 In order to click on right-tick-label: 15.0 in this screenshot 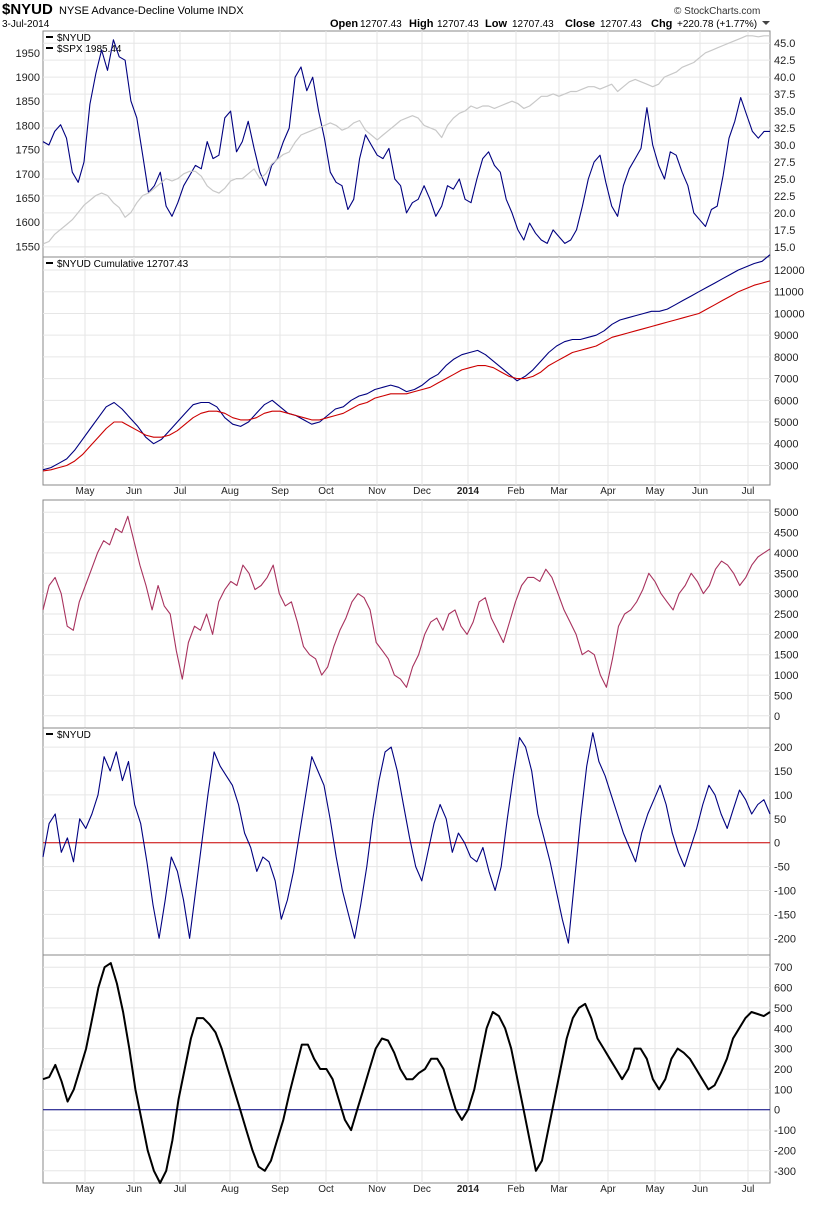, I will do `click(784, 248)`.